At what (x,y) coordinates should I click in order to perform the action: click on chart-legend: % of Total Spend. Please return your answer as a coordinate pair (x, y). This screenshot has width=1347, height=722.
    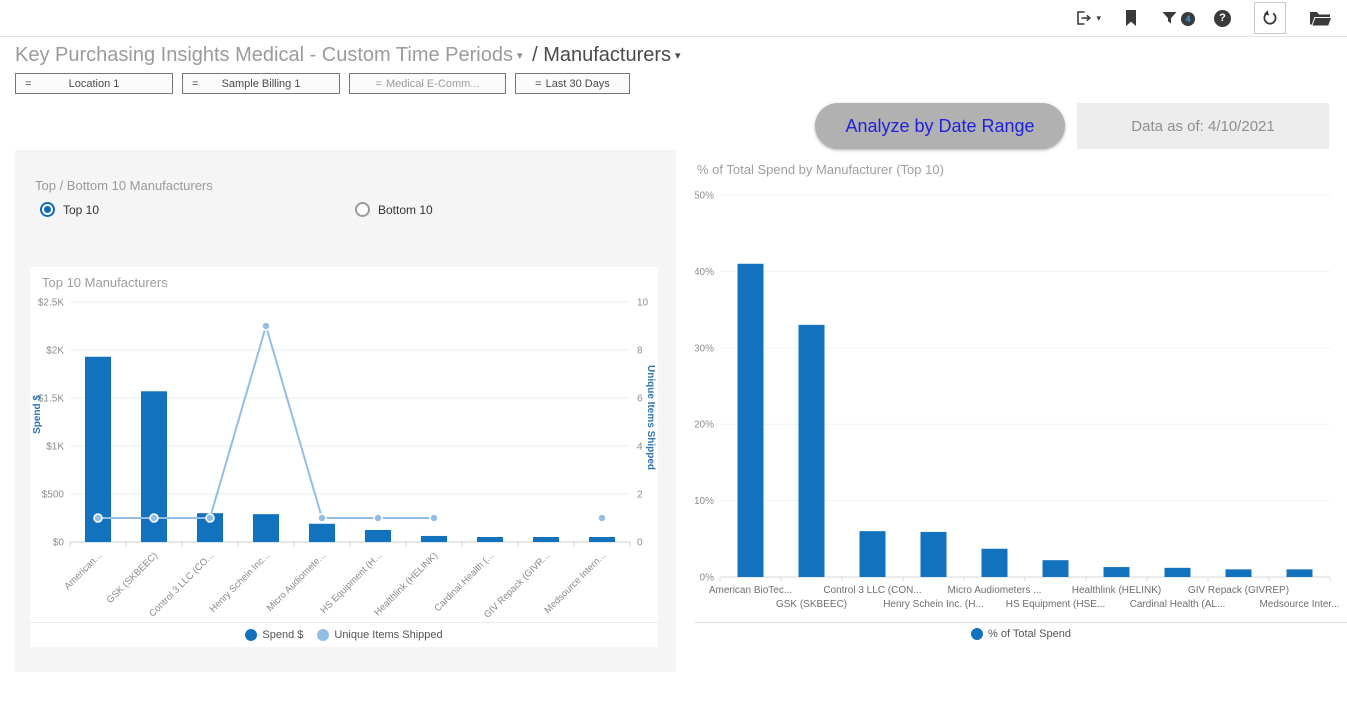
    Looking at the image, I should click on (1021, 634).